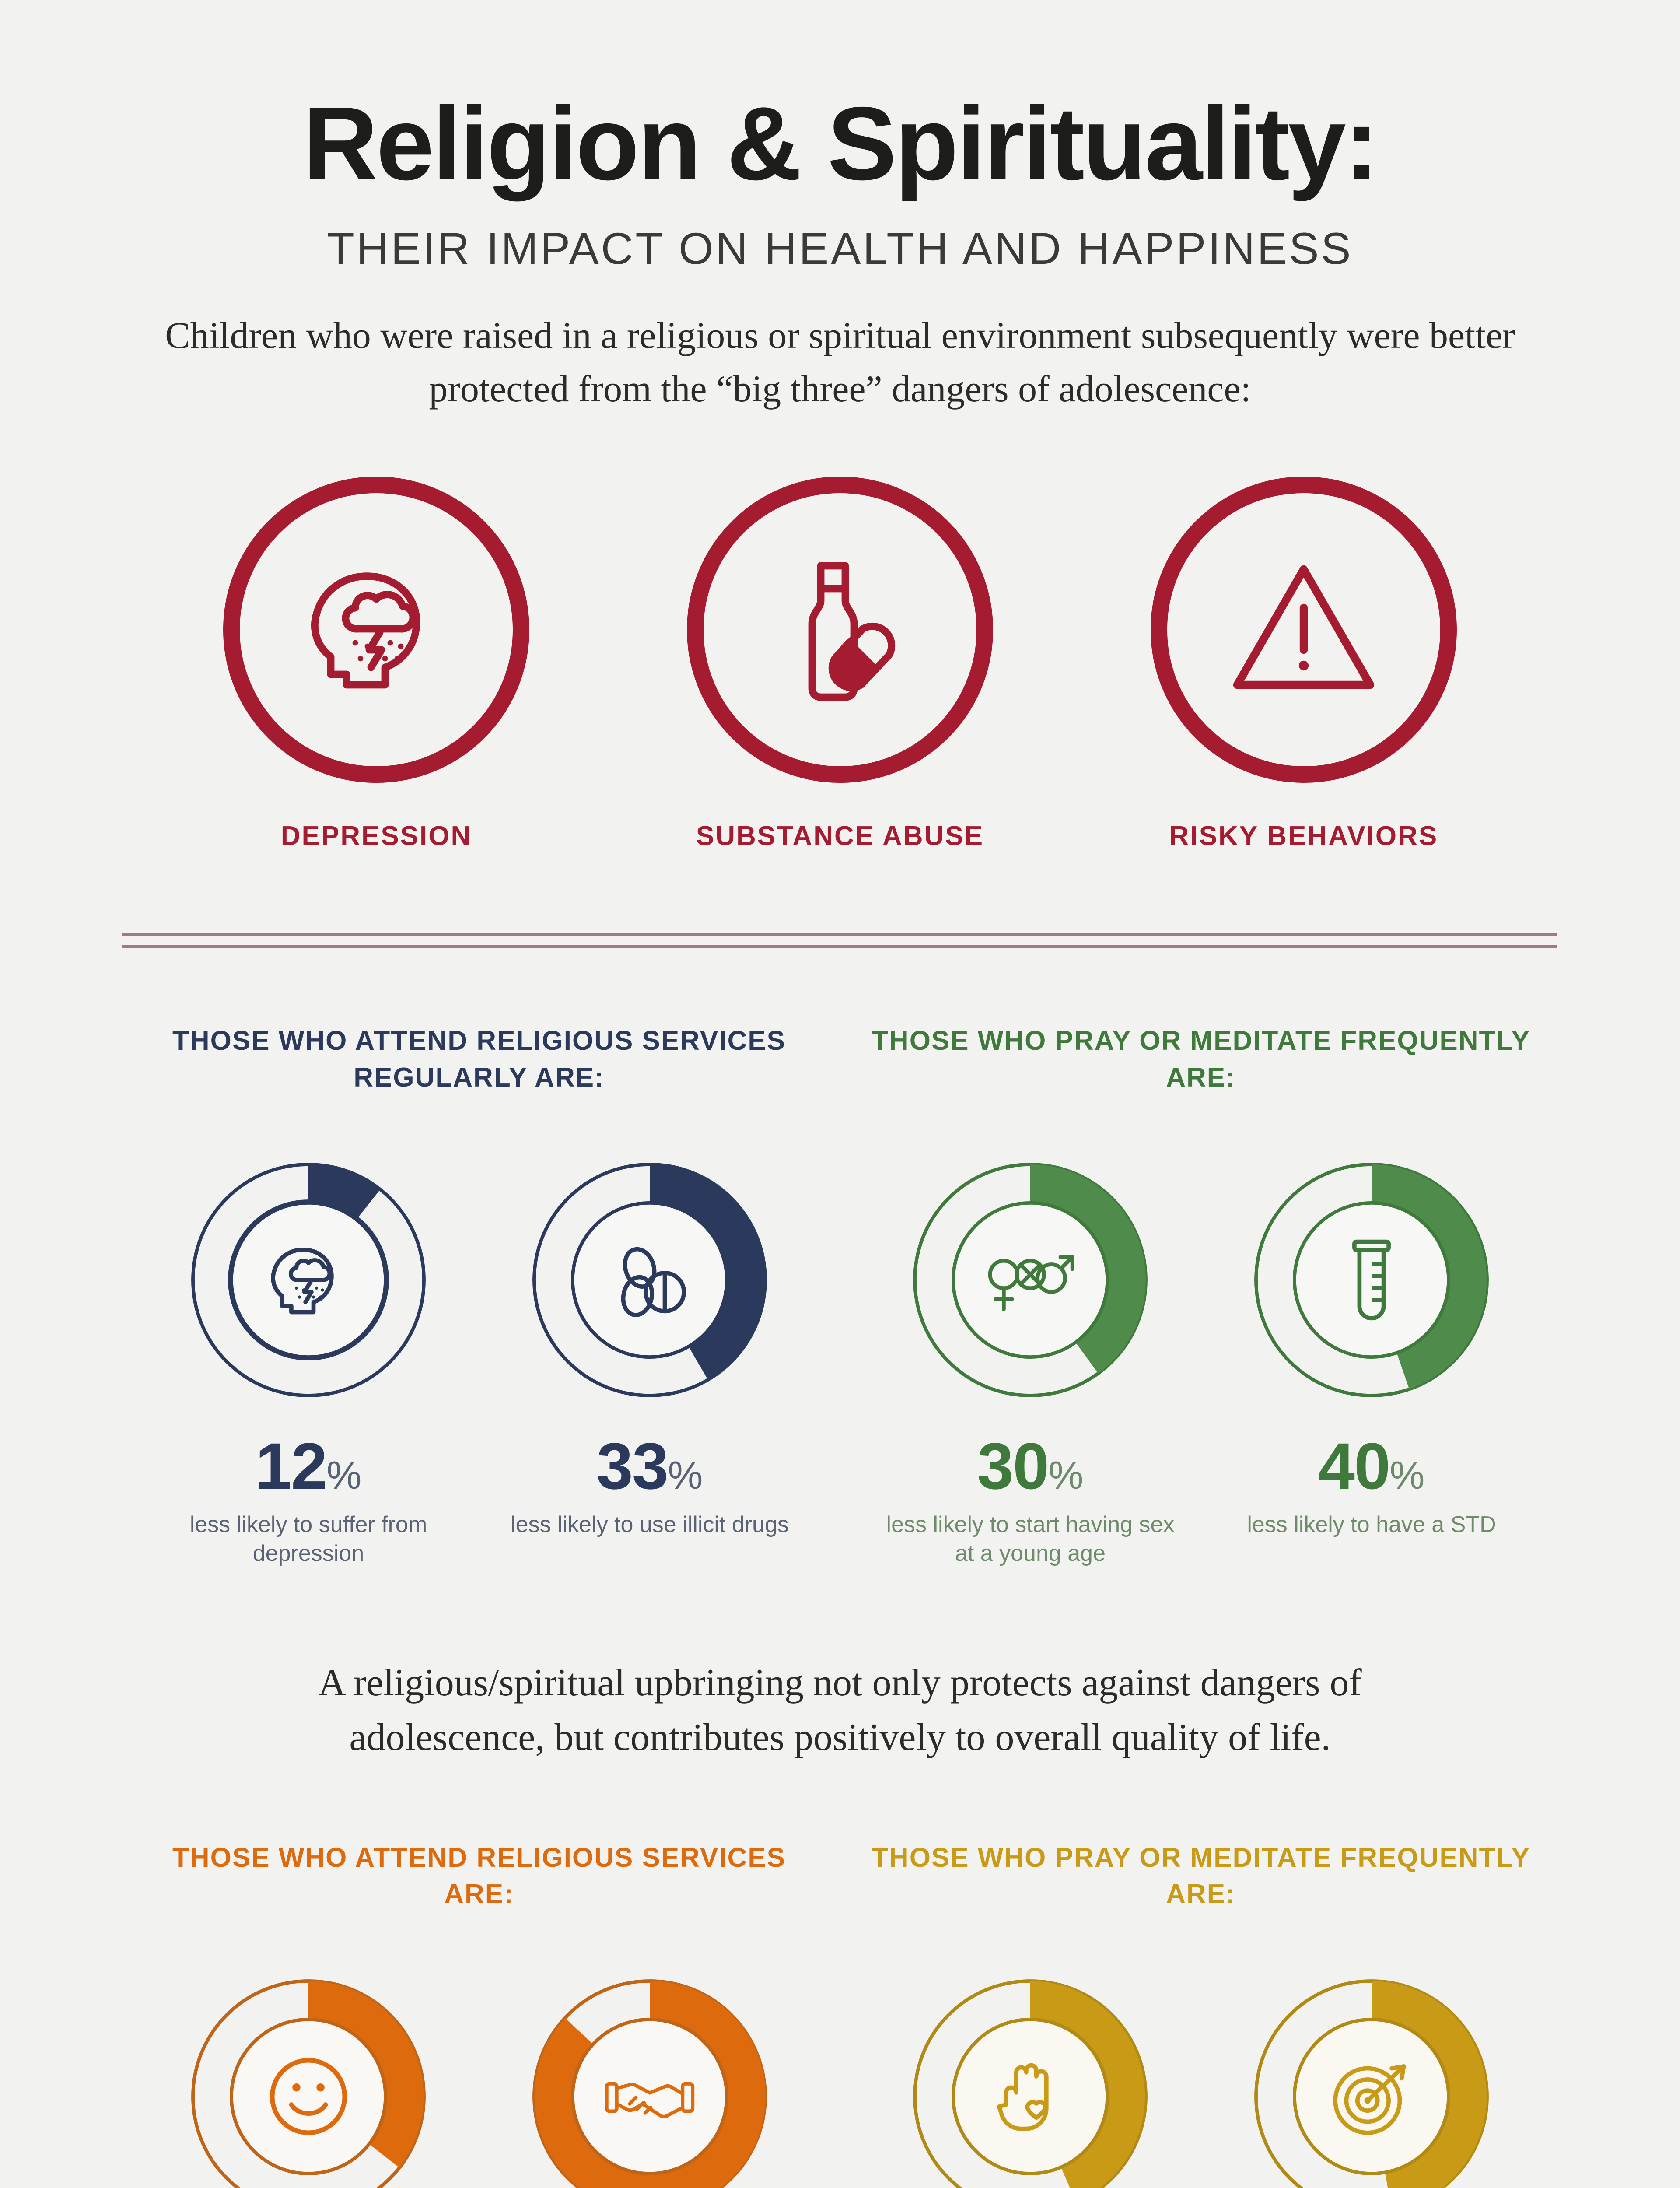 The height and width of the screenshot is (2188, 1680). I want to click on stat-caption: less likely to have a STD, so click(1371, 1524).